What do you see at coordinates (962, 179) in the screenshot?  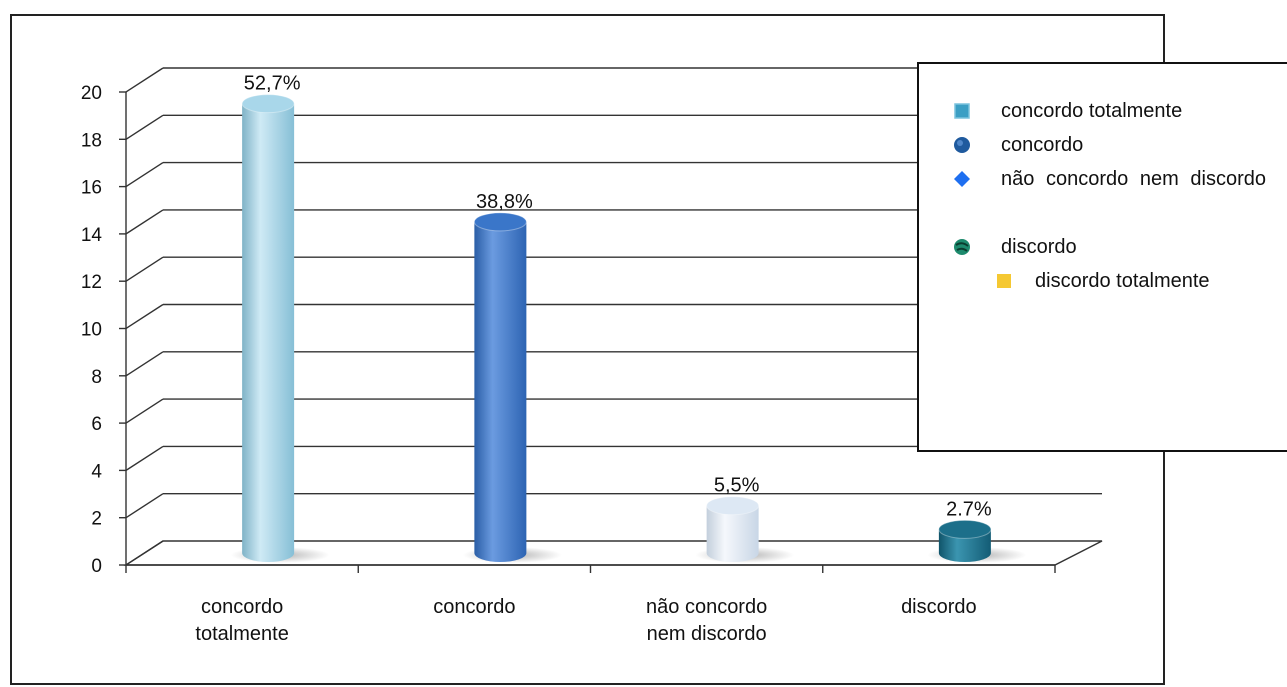 I see `diamond-icon` at bounding box center [962, 179].